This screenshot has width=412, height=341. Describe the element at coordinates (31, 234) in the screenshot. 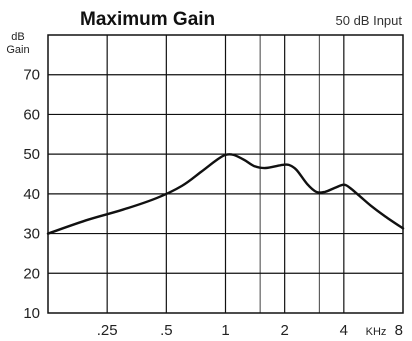

I see `y-tick-label: 30` at that location.